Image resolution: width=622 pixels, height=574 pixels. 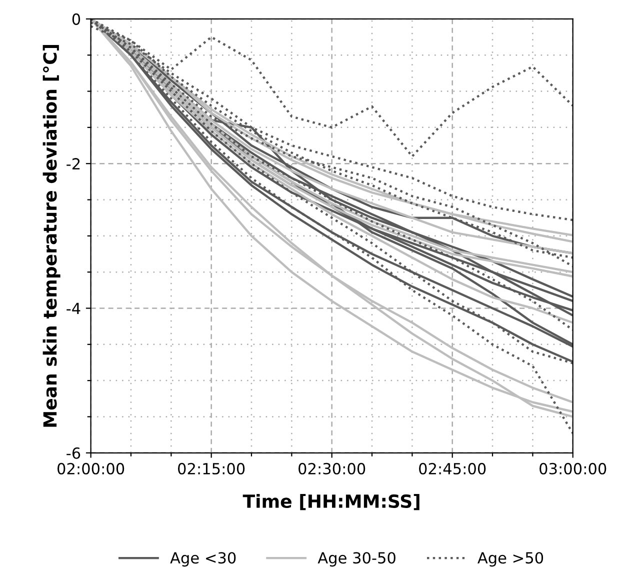 I want to click on y-tick-label: -6, so click(x=73, y=453).